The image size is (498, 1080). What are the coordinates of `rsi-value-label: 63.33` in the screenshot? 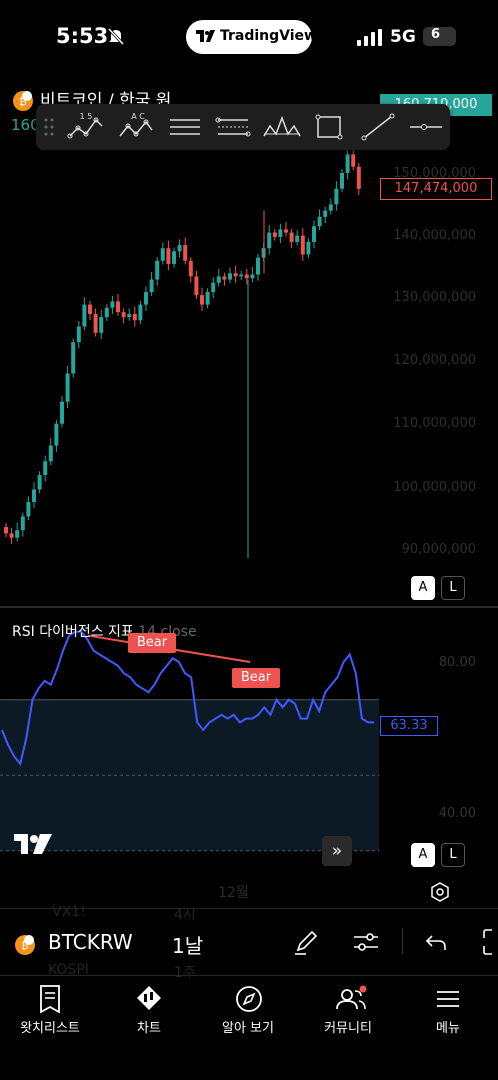 It's located at (409, 726).